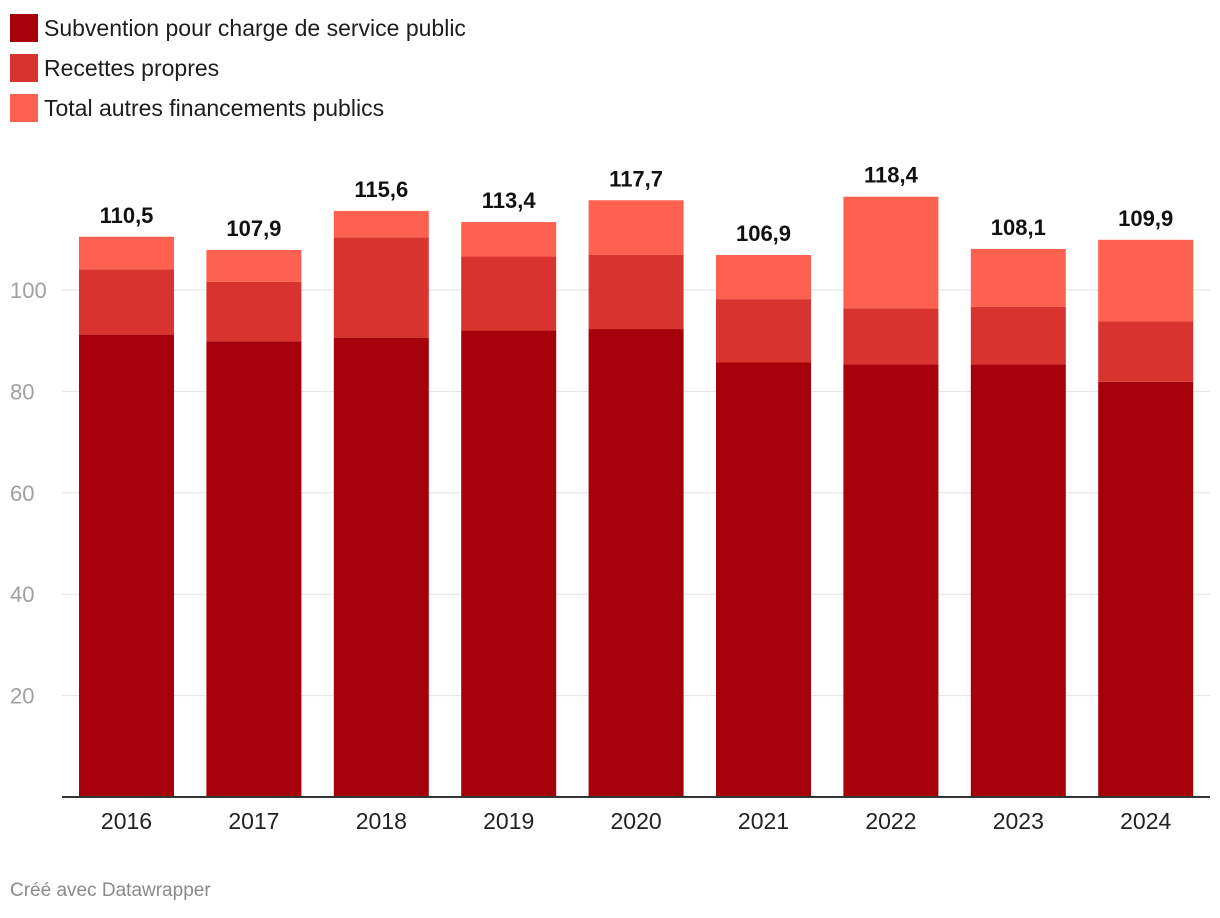  What do you see at coordinates (22, 696) in the screenshot?
I see `y-tick-label: 20` at bounding box center [22, 696].